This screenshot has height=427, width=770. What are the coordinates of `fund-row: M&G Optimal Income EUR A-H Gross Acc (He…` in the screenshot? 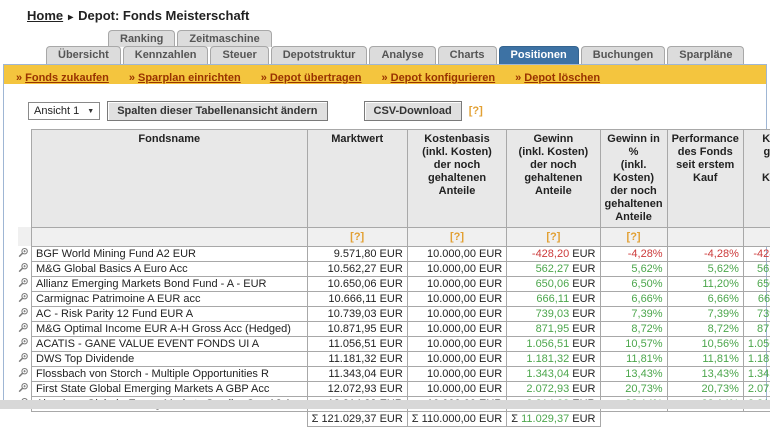 It's located at (394, 328).